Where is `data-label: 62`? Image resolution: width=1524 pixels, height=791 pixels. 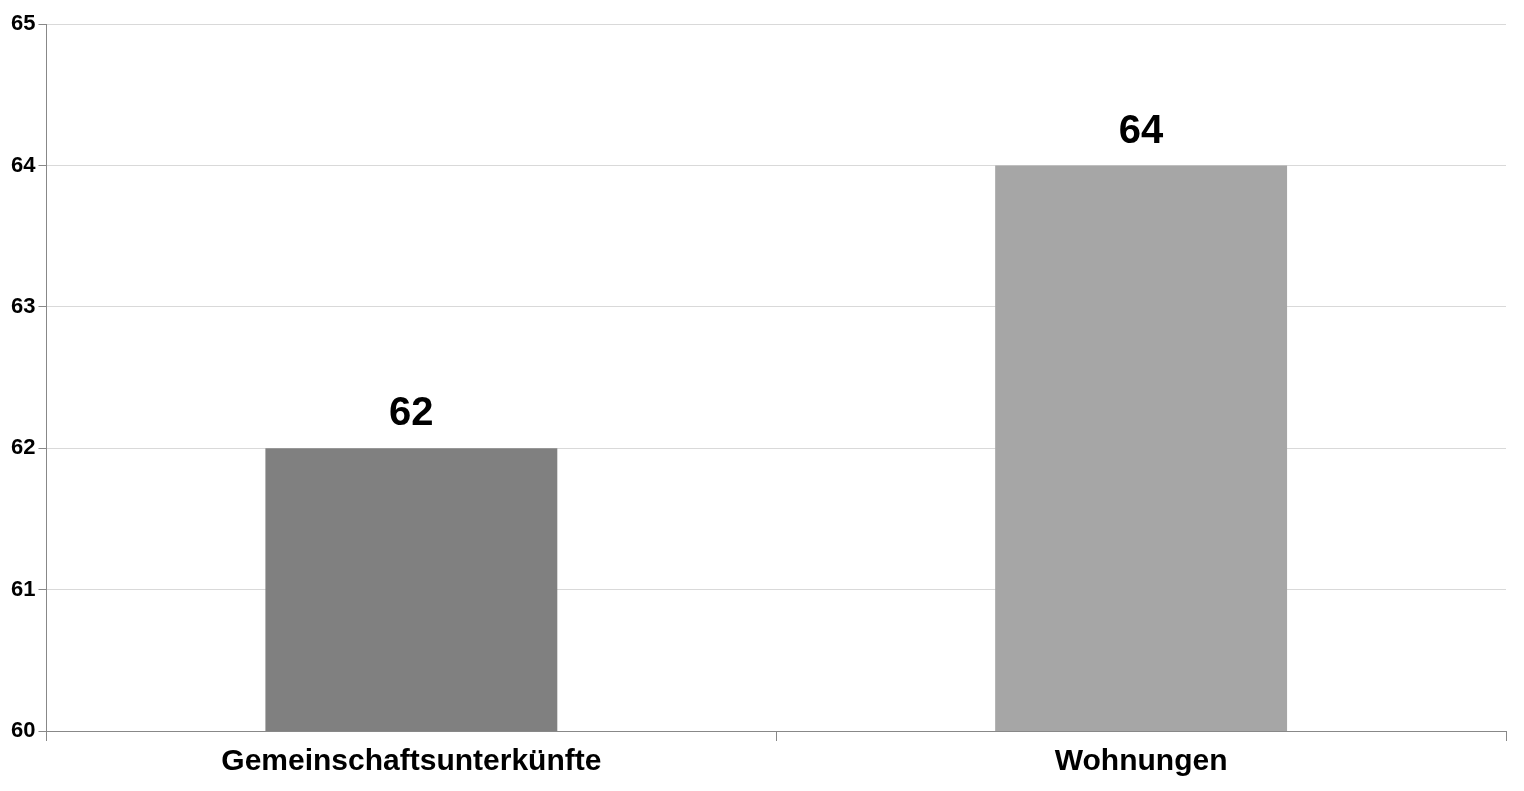
data-label: 62 is located at coordinates (411, 411).